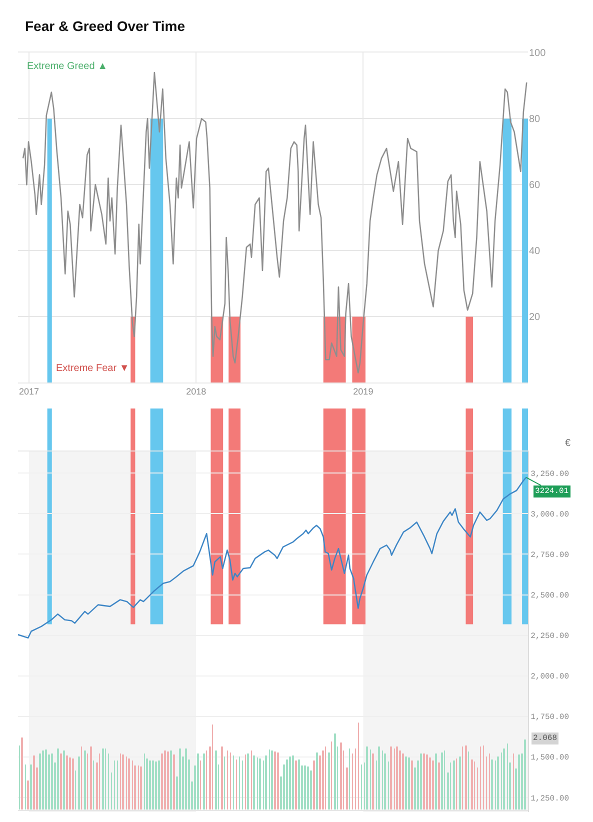 This screenshot has height=822, width=593. I want to click on x-tick-label: 2018, so click(196, 391).